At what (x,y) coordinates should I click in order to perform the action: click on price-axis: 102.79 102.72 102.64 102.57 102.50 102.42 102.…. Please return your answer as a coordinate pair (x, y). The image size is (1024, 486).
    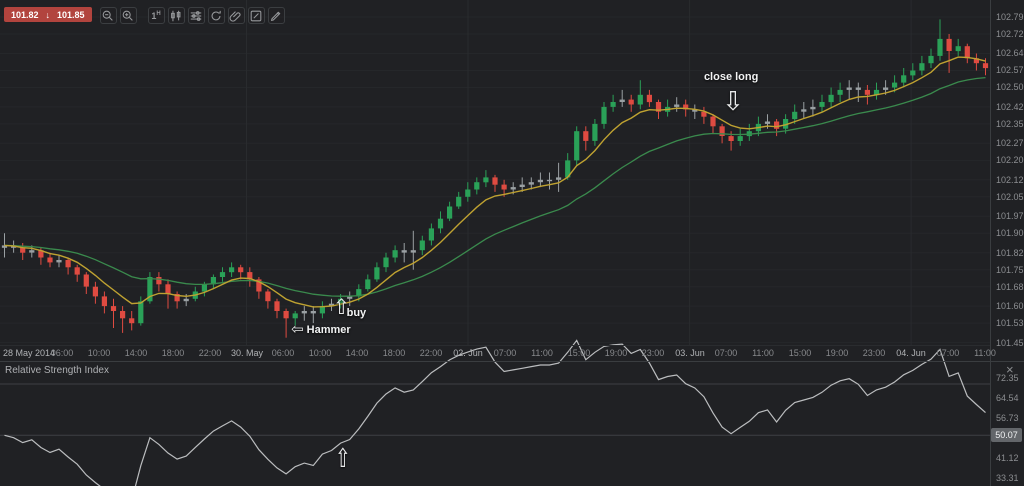
    Looking at the image, I should click on (1007, 174).